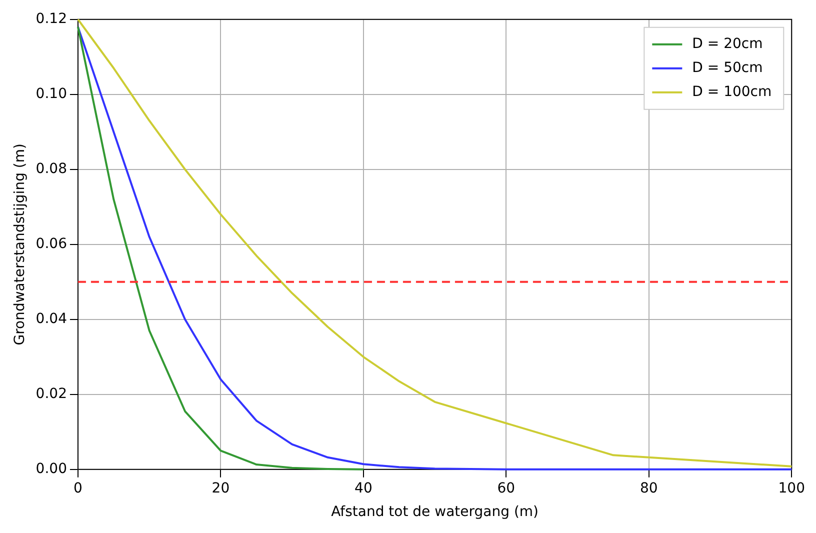  I want to click on y-tick-label: 0.00, so click(51, 469).